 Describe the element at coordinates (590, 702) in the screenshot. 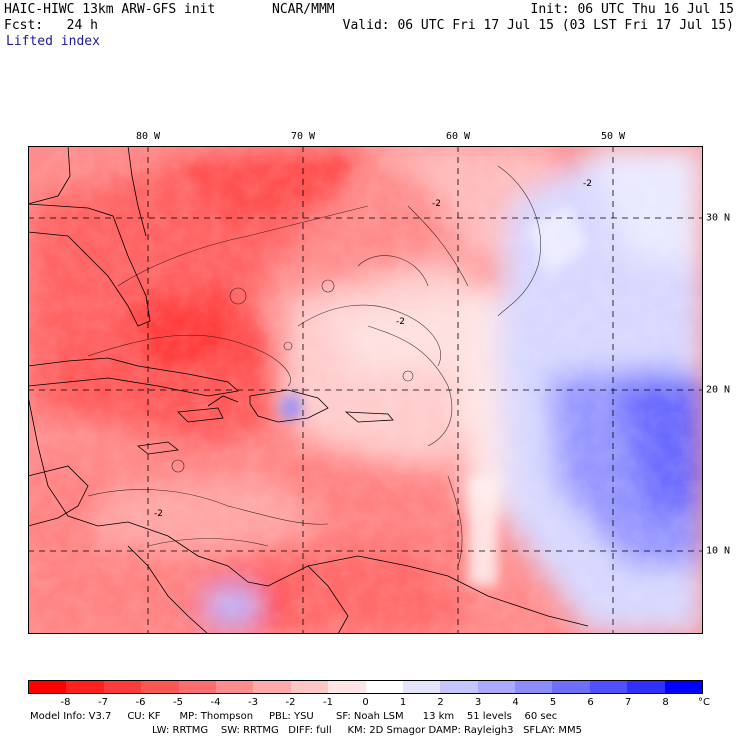

I see `colorbar-tick-label: 6` at that location.